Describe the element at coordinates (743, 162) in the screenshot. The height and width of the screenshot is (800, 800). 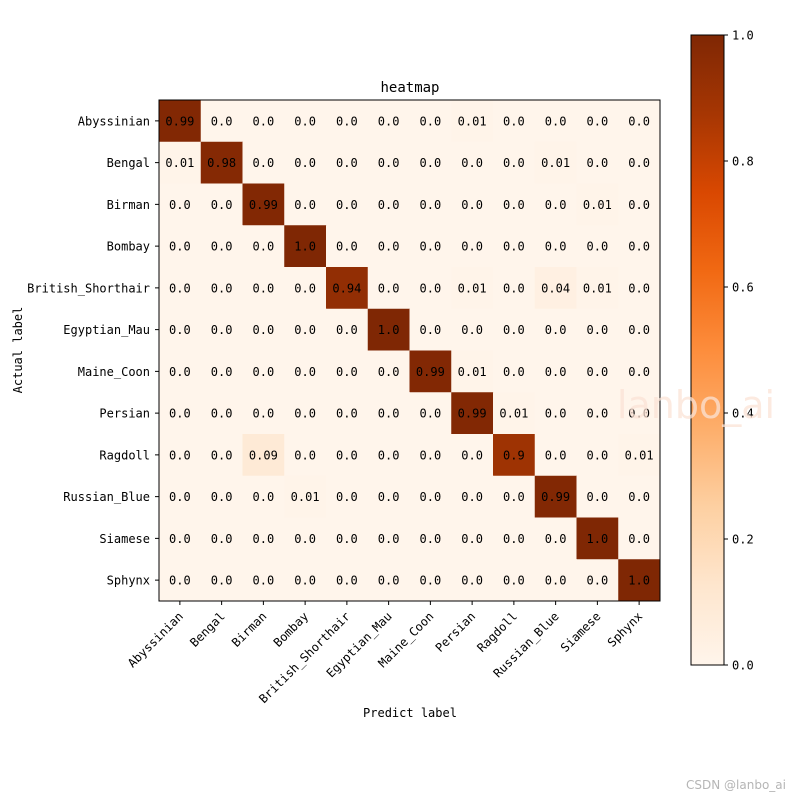
I see `colorbar-tick-label: 0.8` at that location.